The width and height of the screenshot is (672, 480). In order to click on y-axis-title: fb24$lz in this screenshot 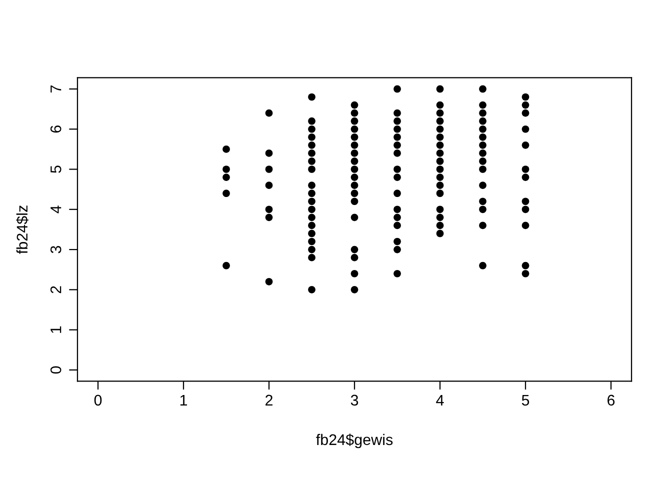, I will do `click(22, 230)`.